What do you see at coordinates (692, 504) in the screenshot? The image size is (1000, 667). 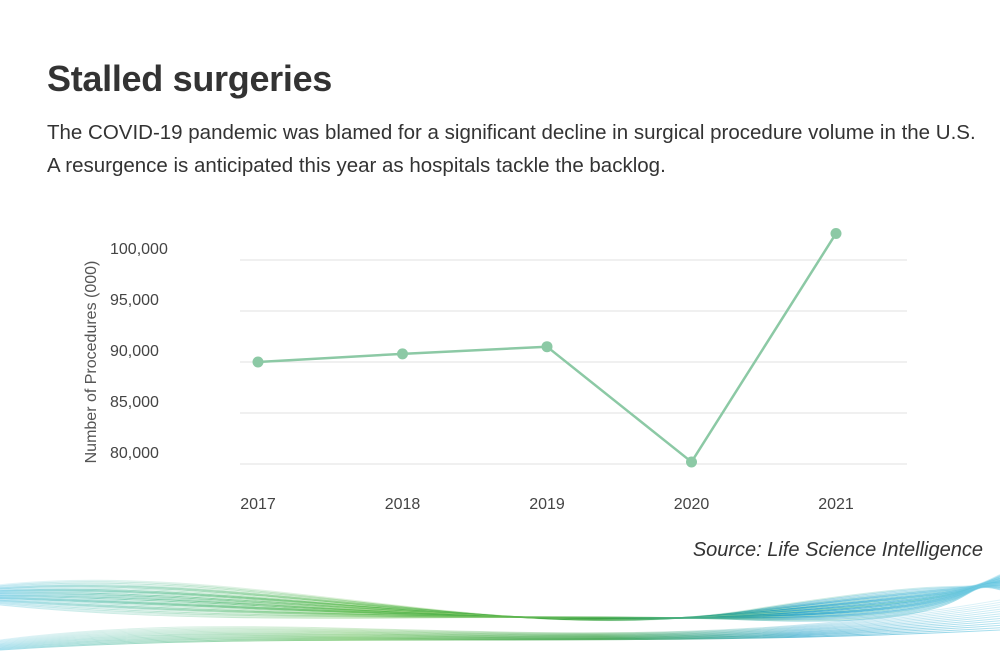 I see `x-tick-label: 2020` at bounding box center [692, 504].